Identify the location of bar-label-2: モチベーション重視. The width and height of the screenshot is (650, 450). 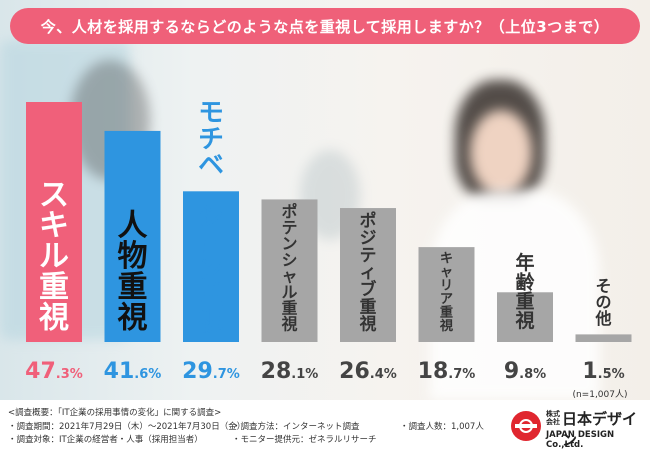
(207, 217).